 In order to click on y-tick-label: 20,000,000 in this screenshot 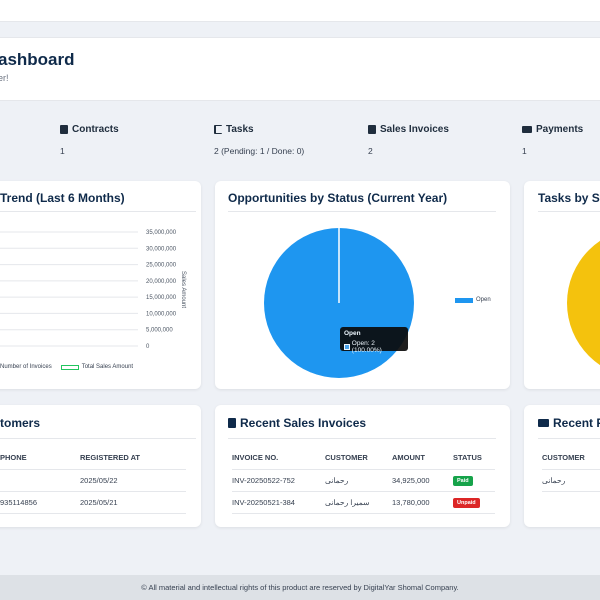, I will do `click(161, 282)`.